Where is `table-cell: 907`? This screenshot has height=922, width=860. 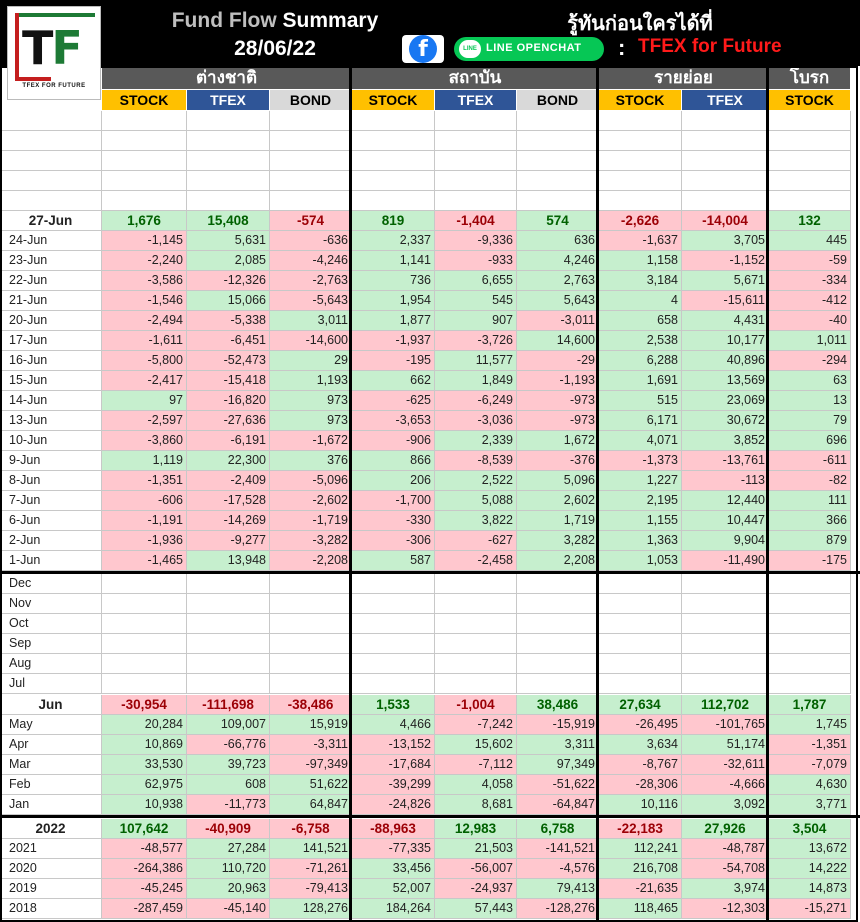
table-cell: 907 is located at coordinates (476, 321).